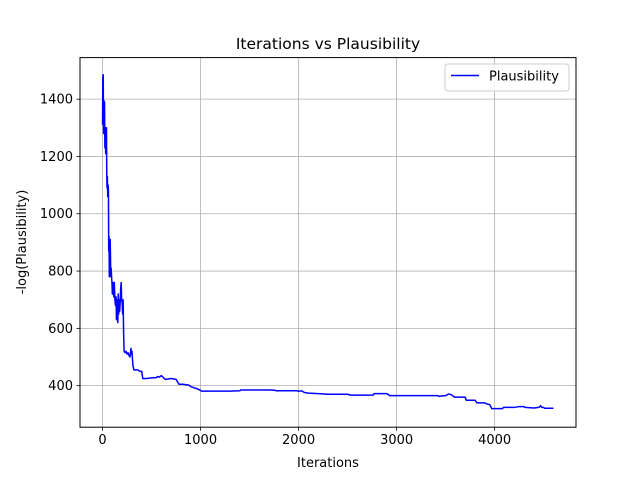 The height and width of the screenshot is (480, 640). I want to click on y-tick-label: 1200, so click(56, 157).